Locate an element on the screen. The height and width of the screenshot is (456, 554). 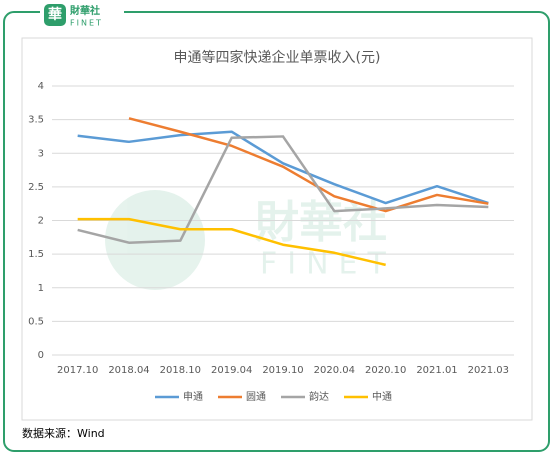
x-tick-label: 2018.04 is located at coordinates (128, 370).